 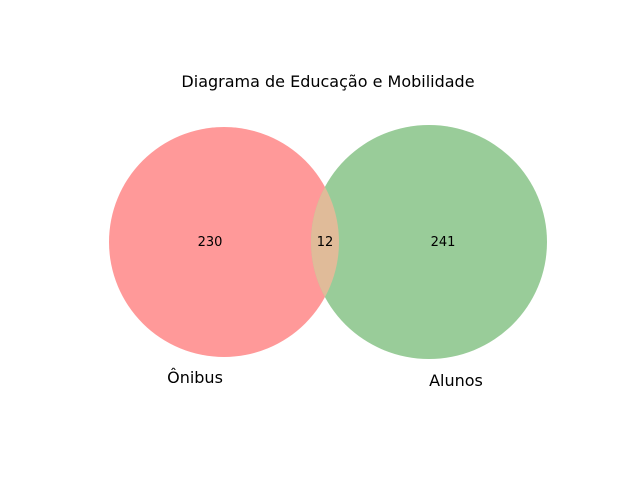 What do you see at coordinates (195, 377) in the screenshot?
I see `onibus-set-label: Ônibus` at bounding box center [195, 377].